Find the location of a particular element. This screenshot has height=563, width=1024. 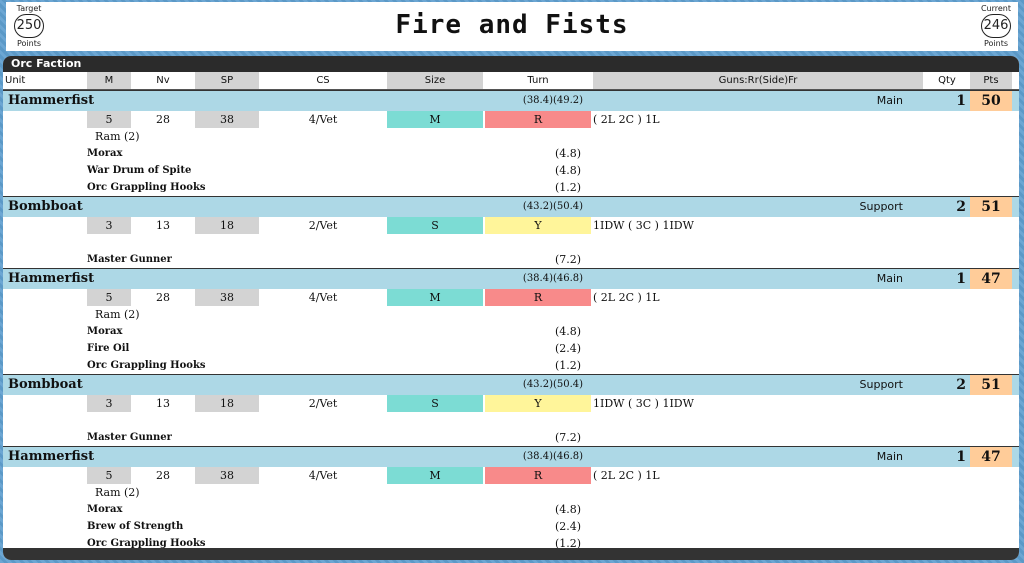

upgrade-row: Fire Oil (2.4) is located at coordinates (511, 348).